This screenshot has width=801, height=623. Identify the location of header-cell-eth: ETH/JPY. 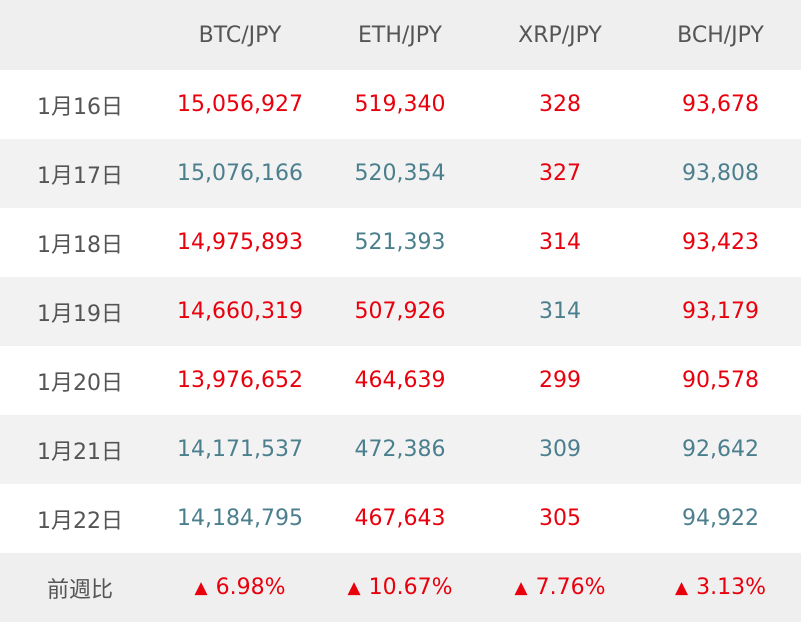
(399, 35).